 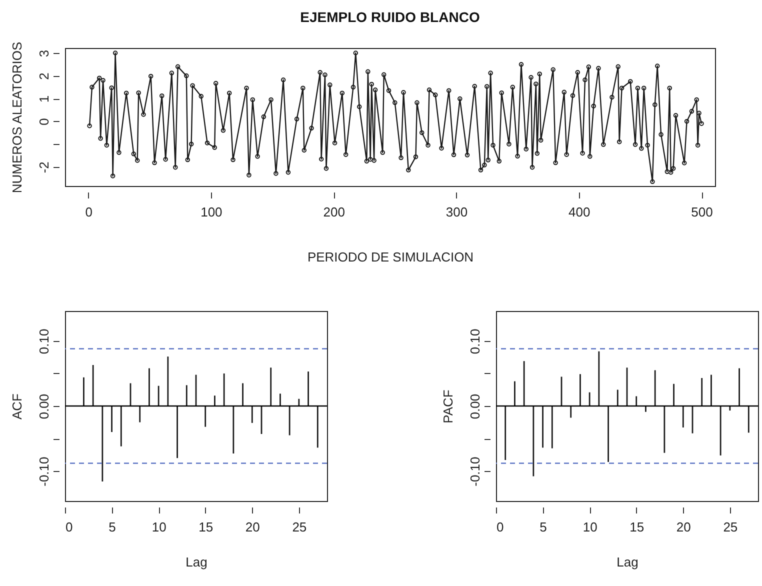 What do you see at coordinates (17, 406) in the screenshot?
I see `y-axis-title: ACF` at bounding box center [17, 406].